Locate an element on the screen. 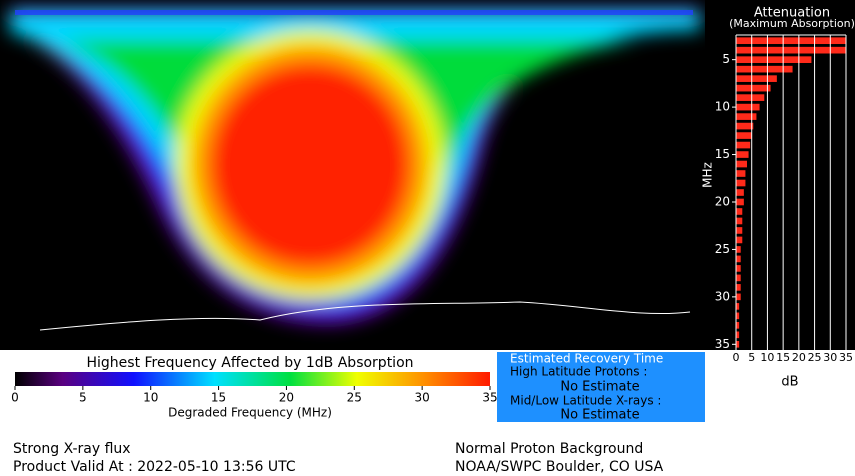 Image resolution: width=855 pixels, height=476 pixels. colorbar-tick-label: 0 is located at coordinates (15, 398).